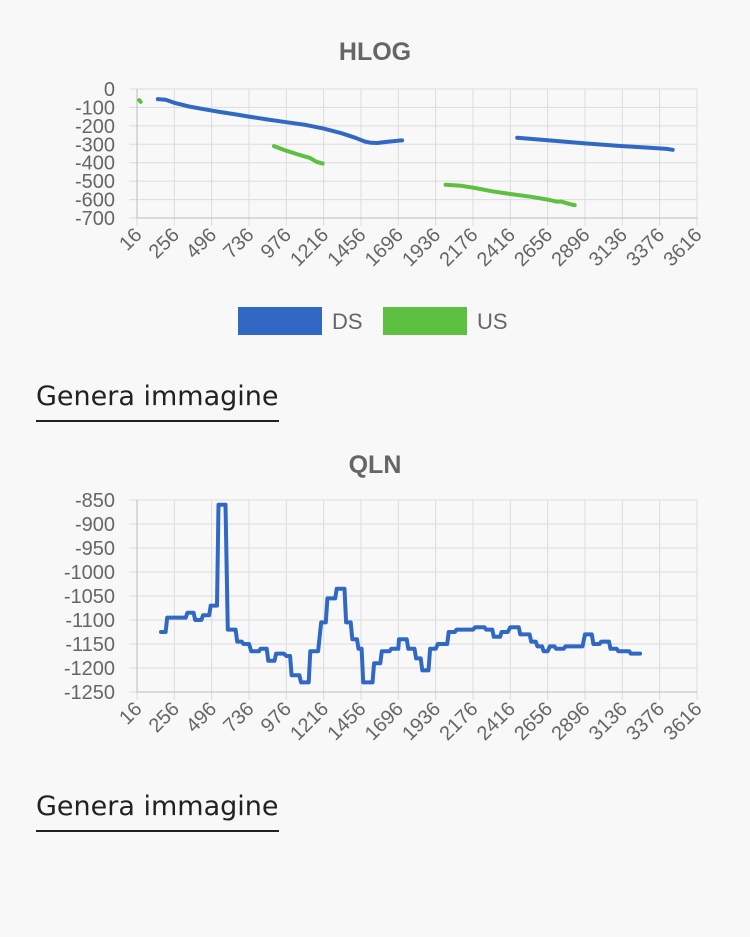  Describe the element at coordinates (95, 145) in the screenshot. I see `y-tick-label: -300` at that location.